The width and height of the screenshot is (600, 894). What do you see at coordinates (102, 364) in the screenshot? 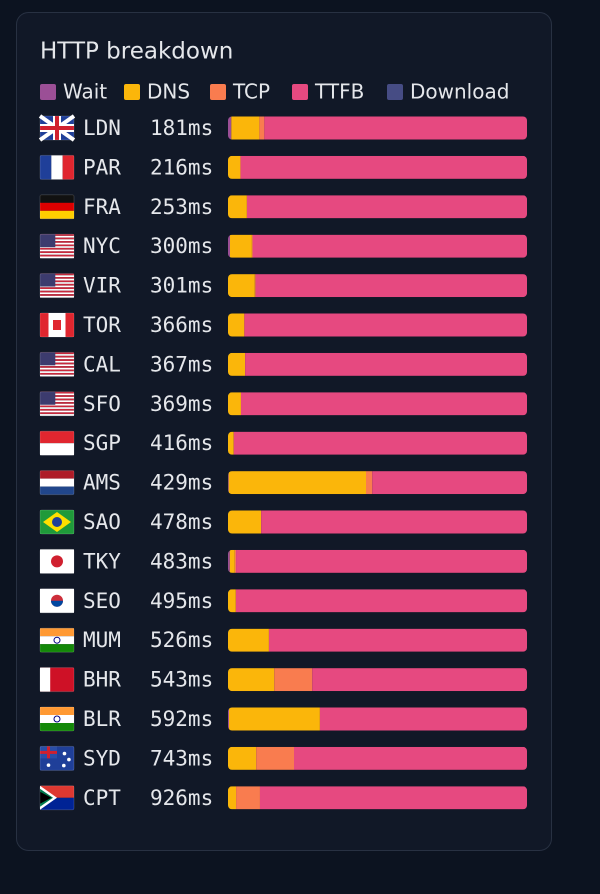
I see `city-label: CAL` at bounding box center [102, 364].